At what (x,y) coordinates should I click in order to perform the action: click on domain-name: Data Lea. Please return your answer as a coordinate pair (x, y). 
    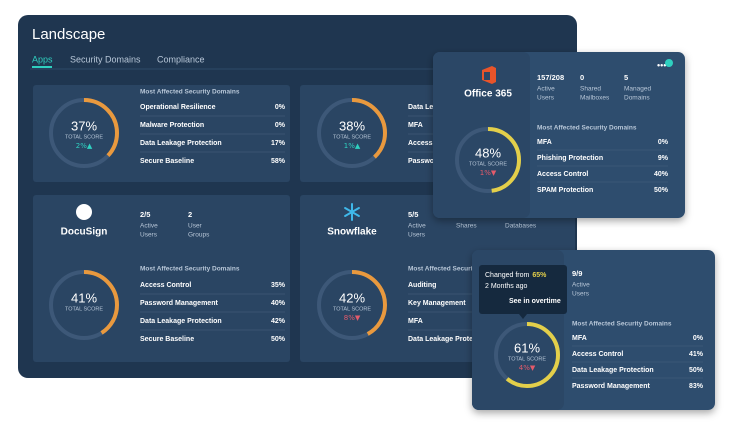
    Looking at the image, I should click on (422, 107).